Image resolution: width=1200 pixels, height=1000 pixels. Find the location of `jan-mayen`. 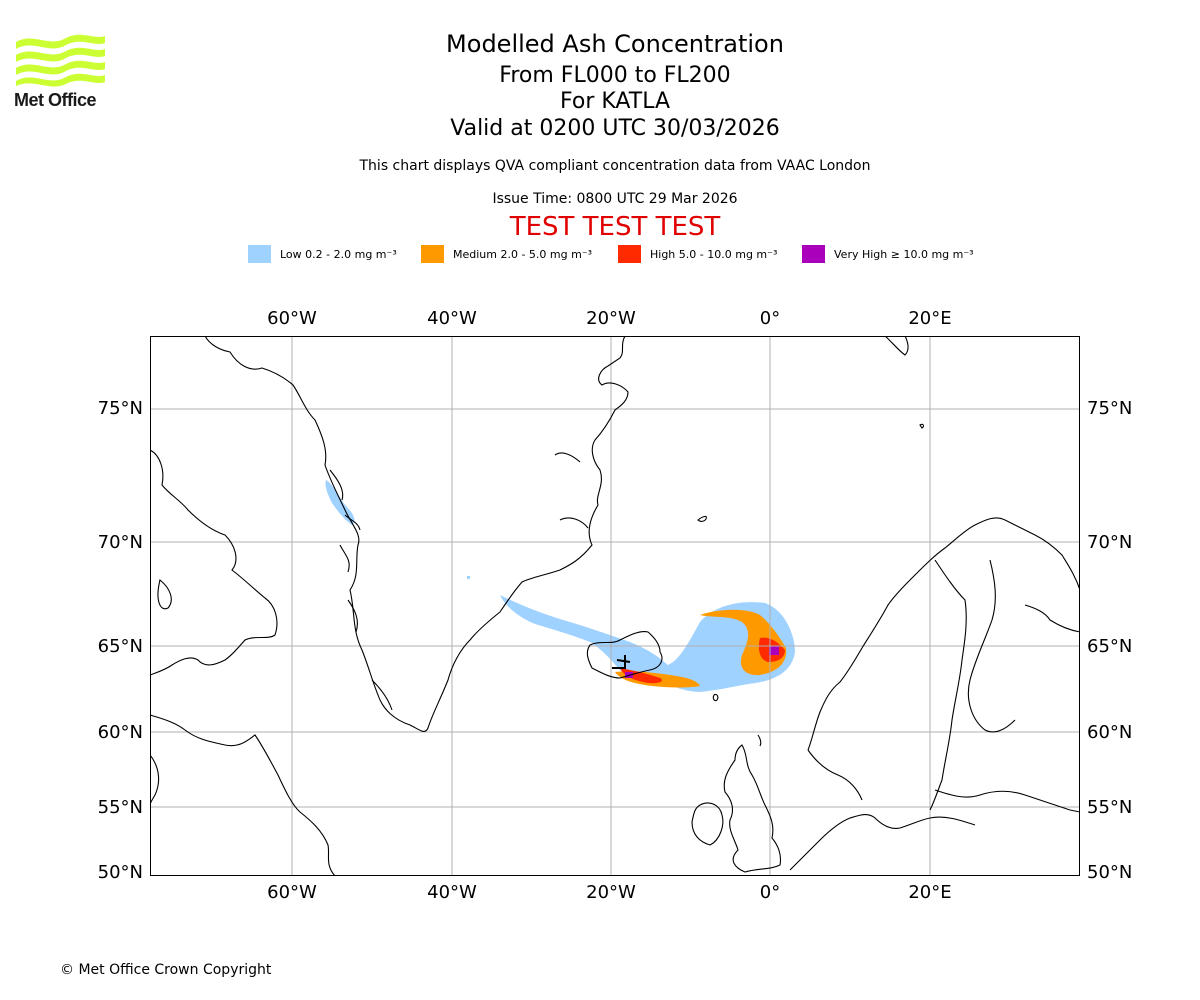

jan-mayen is located at coordinates (702, 518).